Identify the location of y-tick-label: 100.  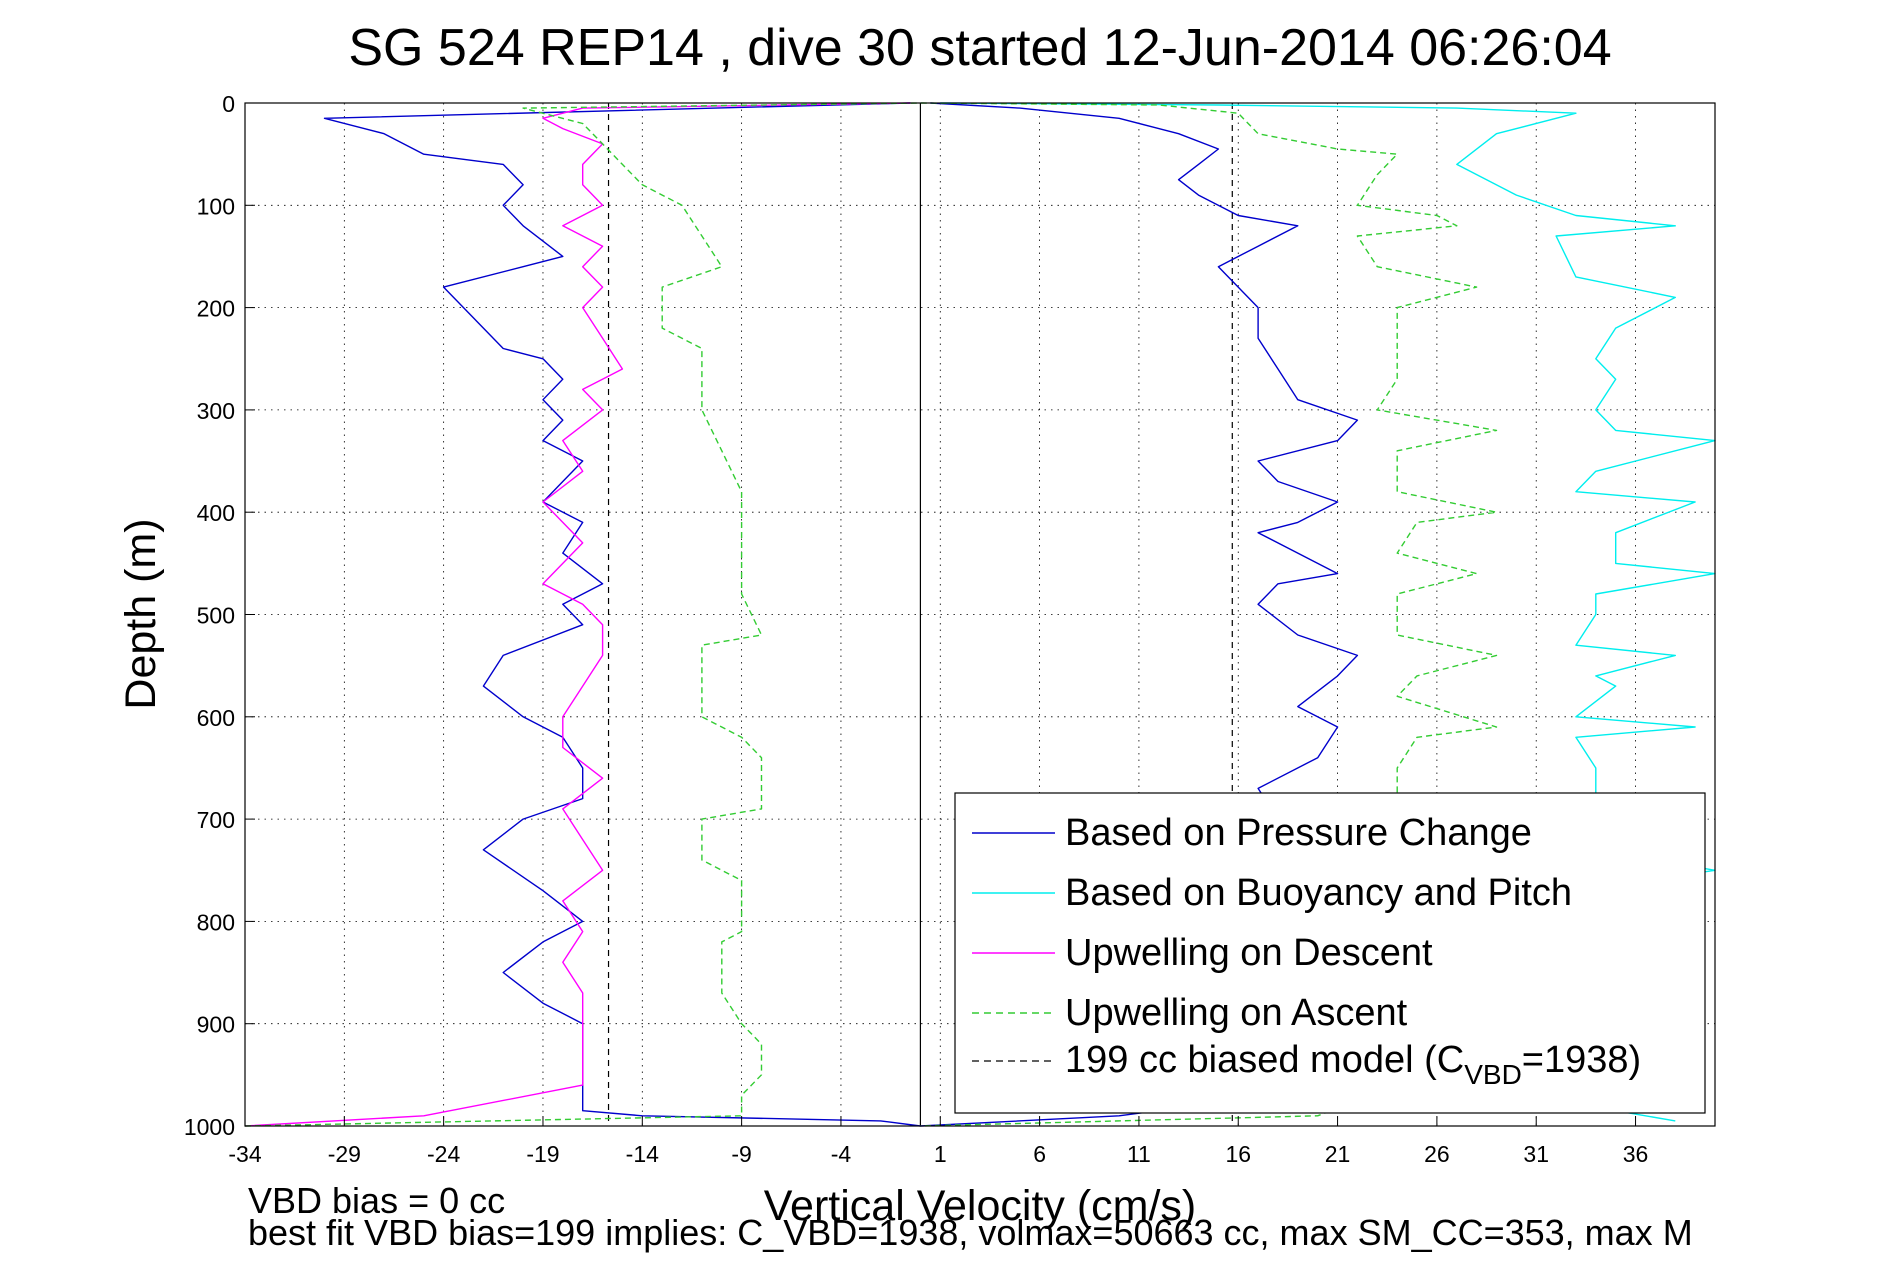
(216, 206).